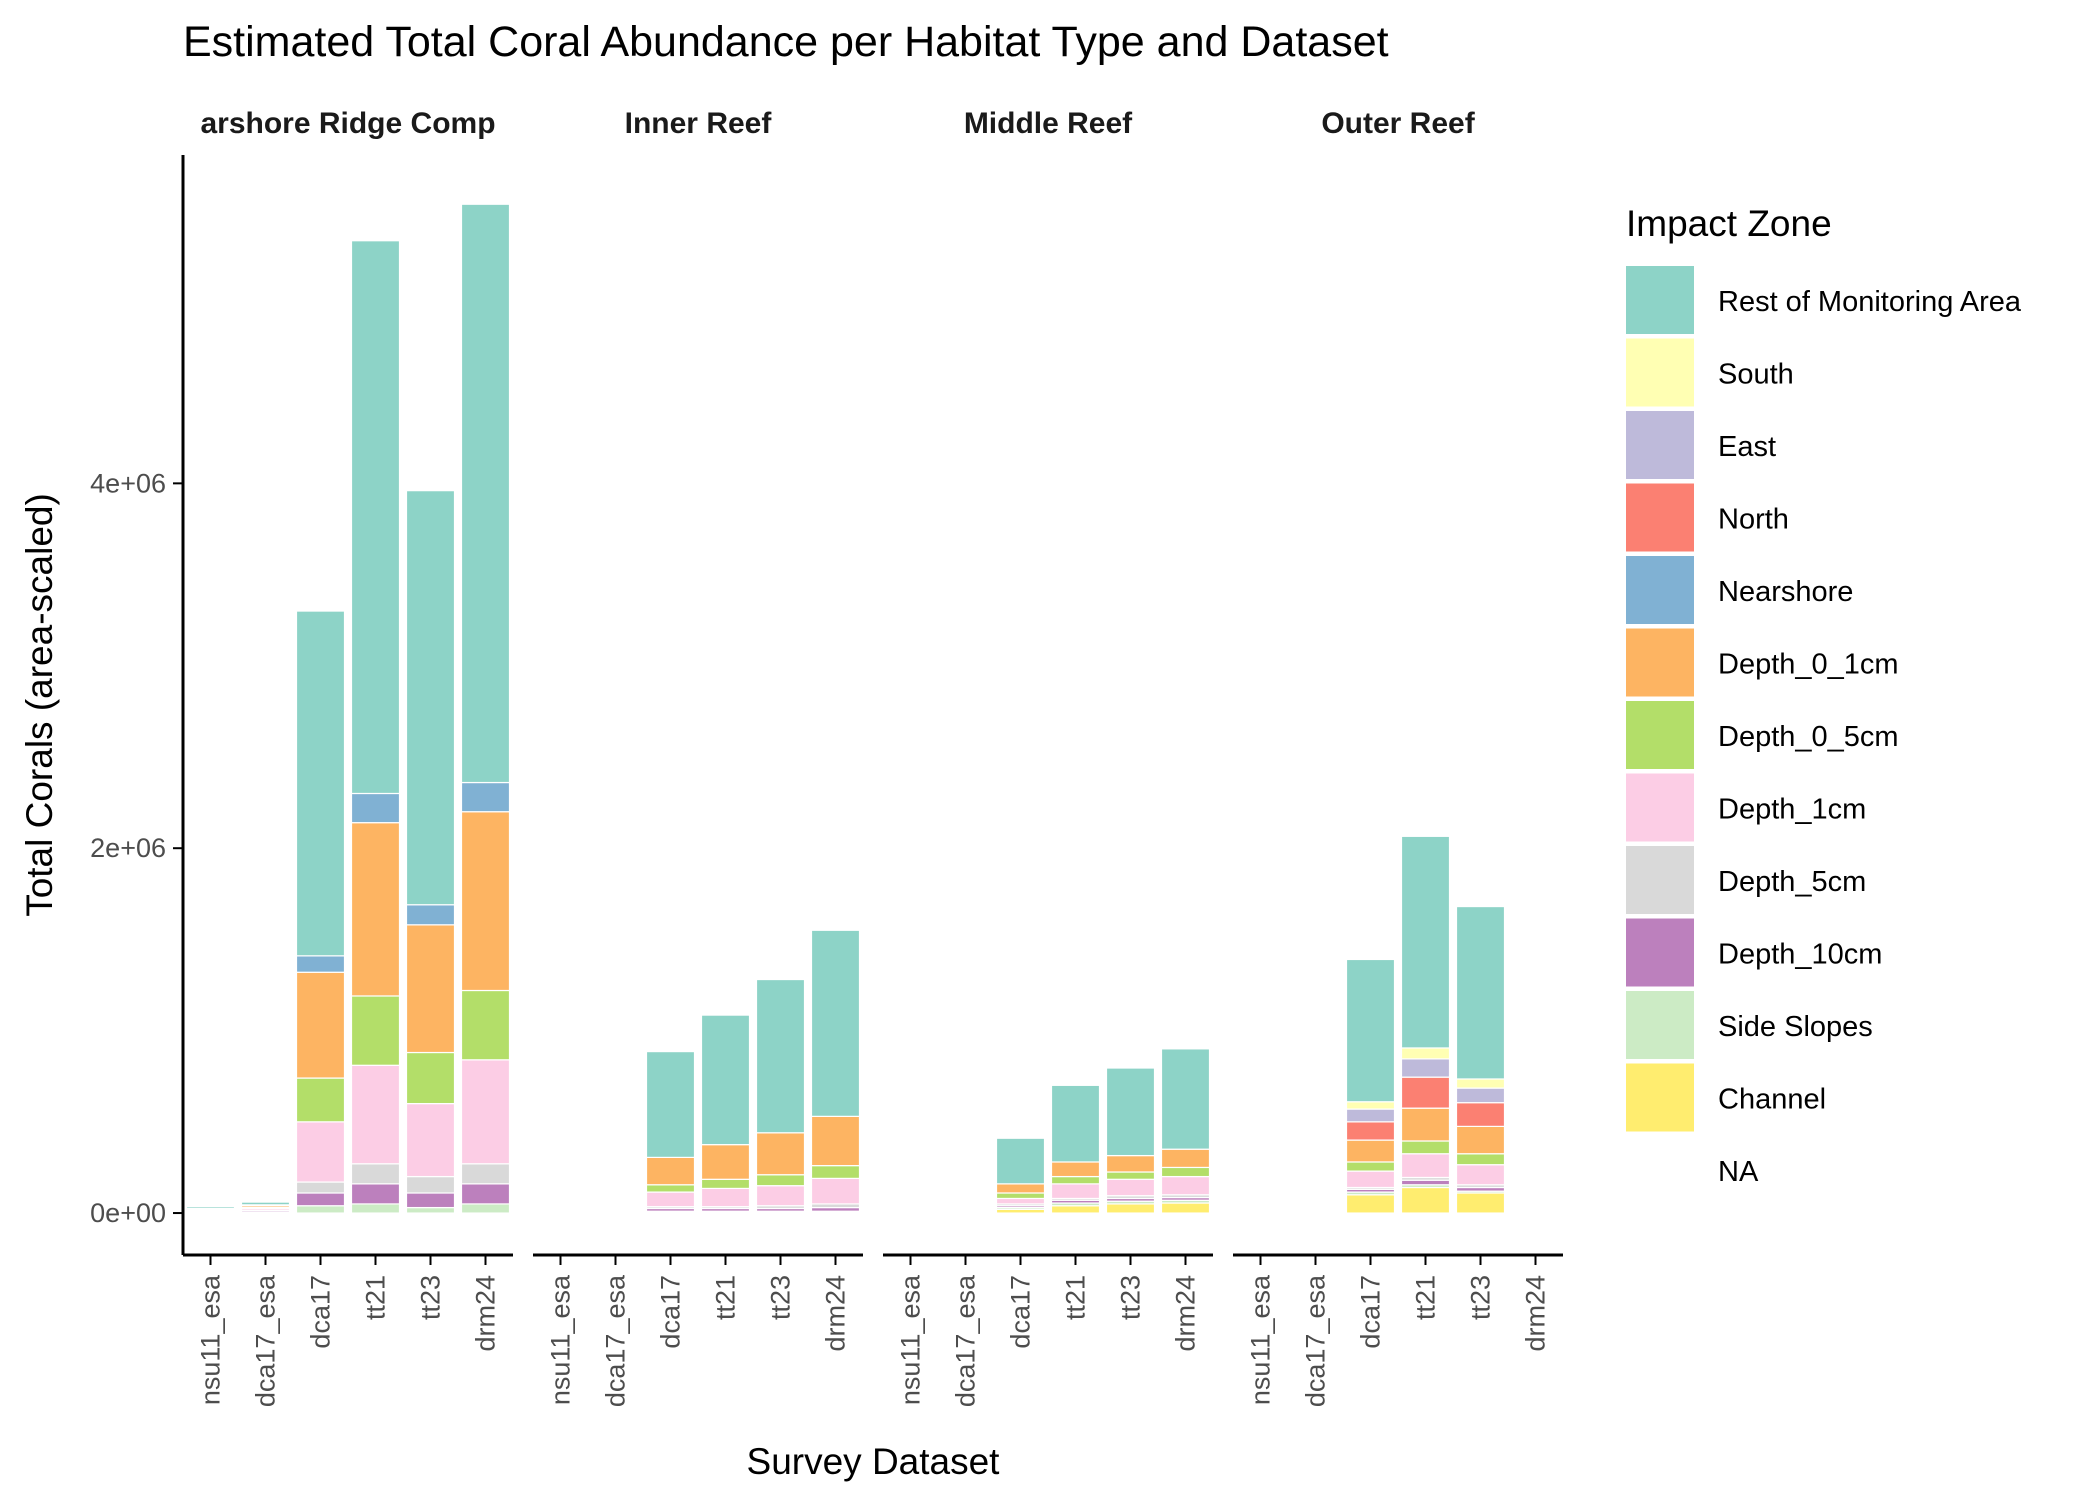 The height and width of the screenshot is (1499, 2099). What do you see at coordinates (1480, 1203) in the screenshot?
I see `bar-segment-tt23-channel` at bounding box center [1480, 1203].